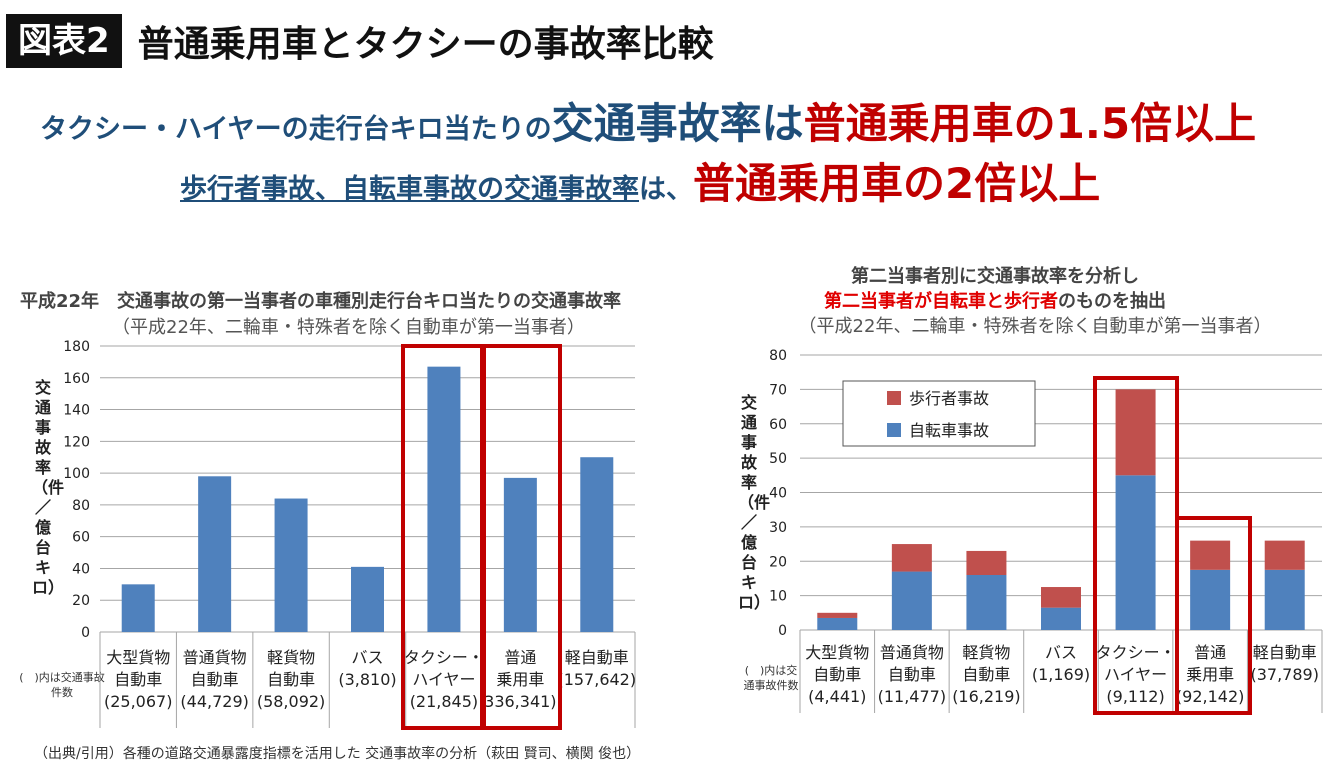  I want to click on right-category-label: (37,789), so click(1284, 674).